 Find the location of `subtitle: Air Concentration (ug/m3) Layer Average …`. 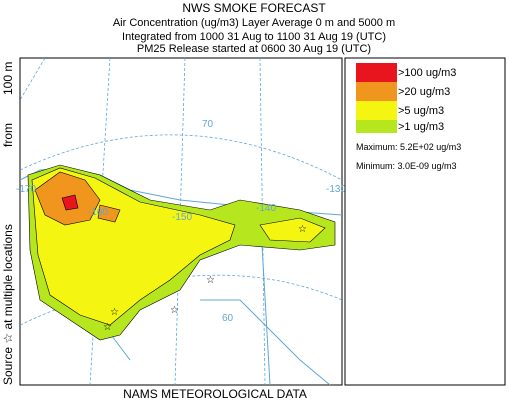

subtitle: Air Concentration (ug/m3) Layer Average … is located at coordinates (254, 23).